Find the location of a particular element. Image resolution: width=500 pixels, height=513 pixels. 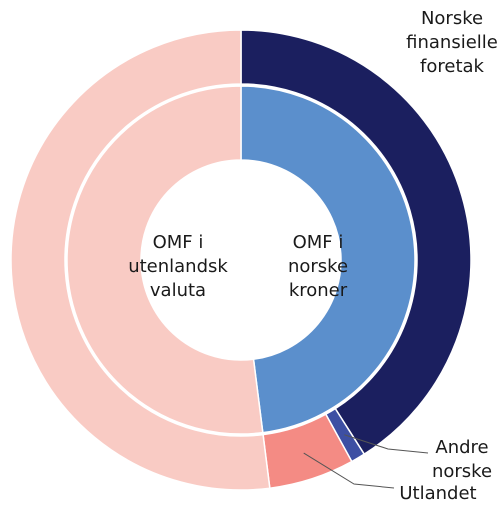

segment-label: Norske finansielle foretak is located at coordinates (452, 42).